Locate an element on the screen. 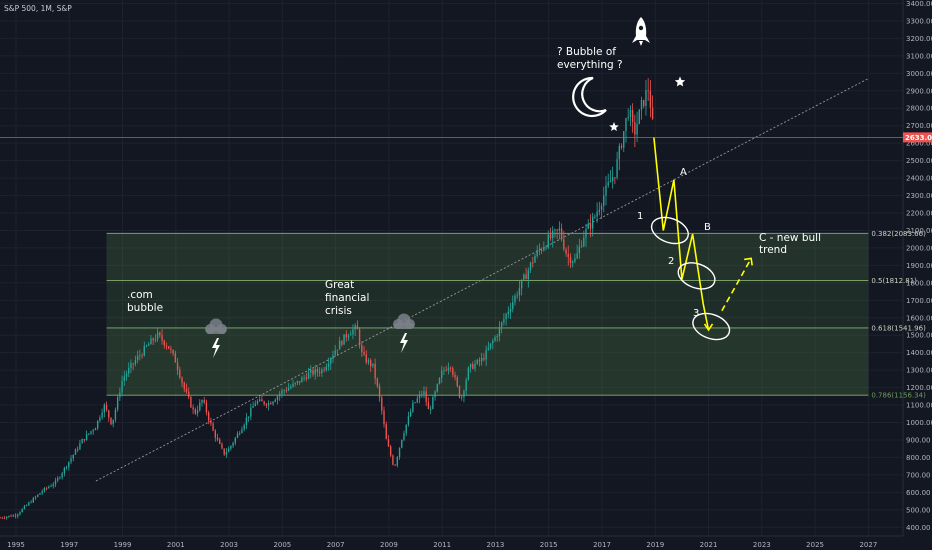 This screenshot has height=550, width=932. y-tick-label: 2700.00 is located at coordinates (919, 126).